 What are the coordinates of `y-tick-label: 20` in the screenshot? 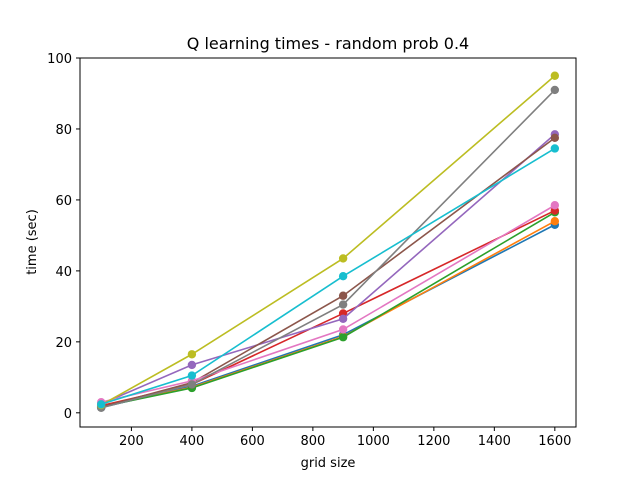 It's located at (63, 343).